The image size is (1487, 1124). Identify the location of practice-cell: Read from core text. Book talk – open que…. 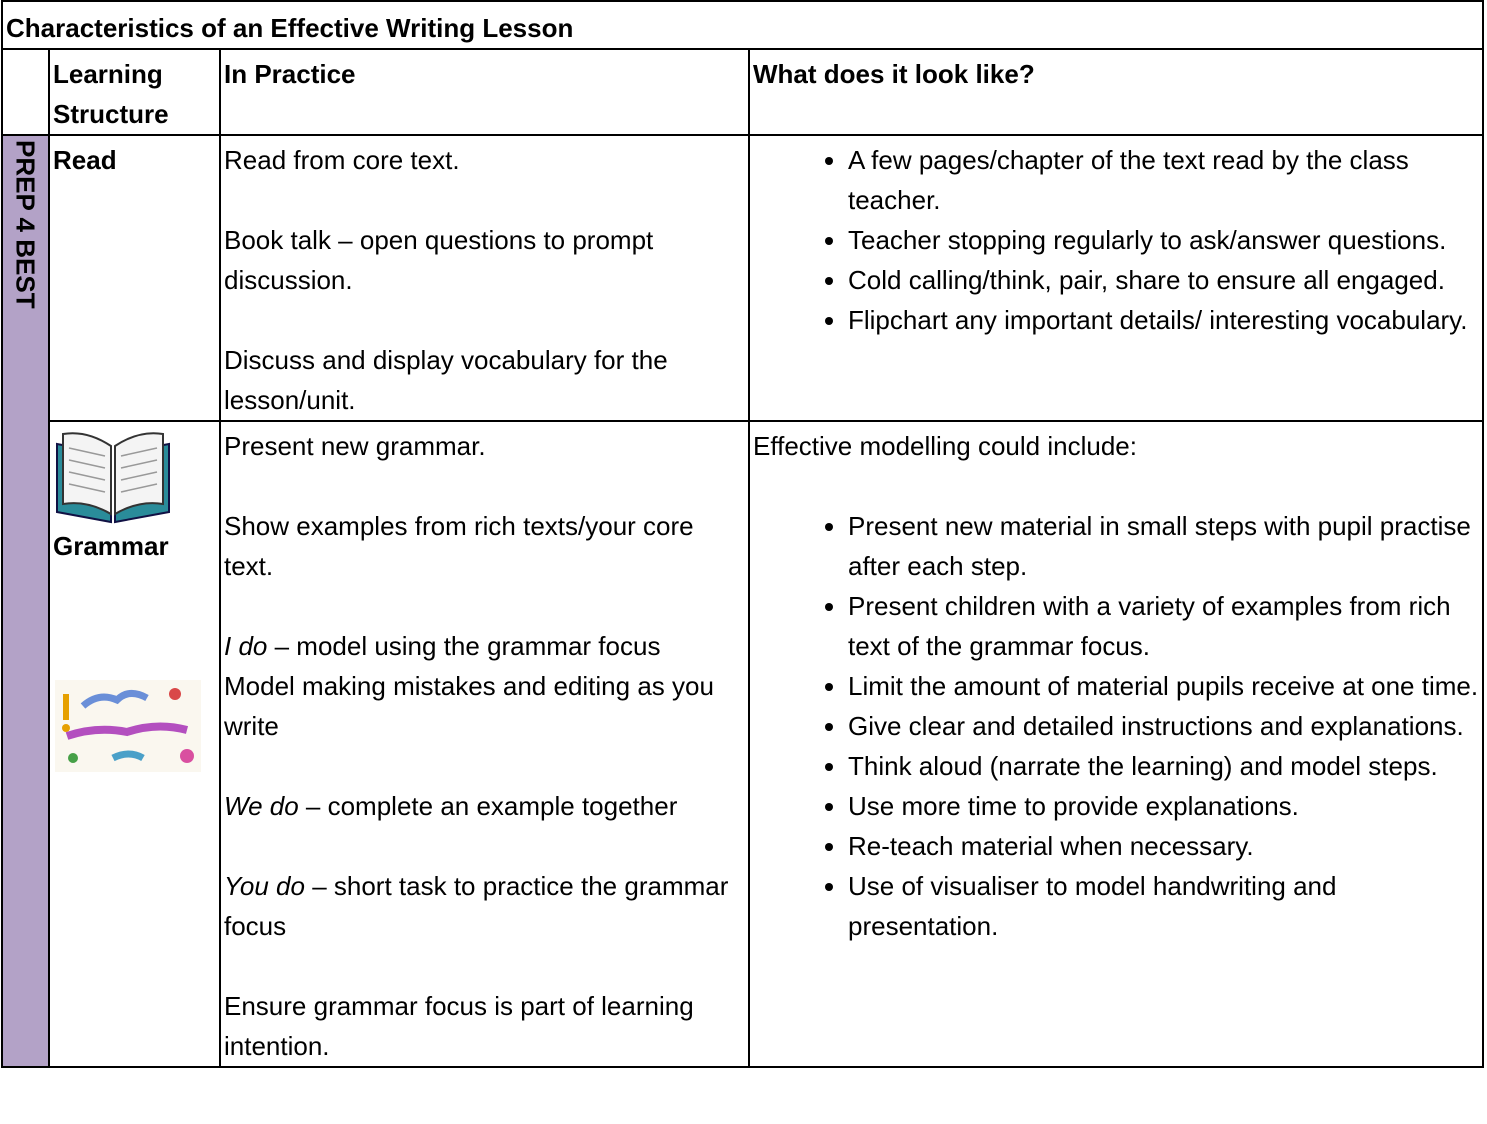
(484, 278).